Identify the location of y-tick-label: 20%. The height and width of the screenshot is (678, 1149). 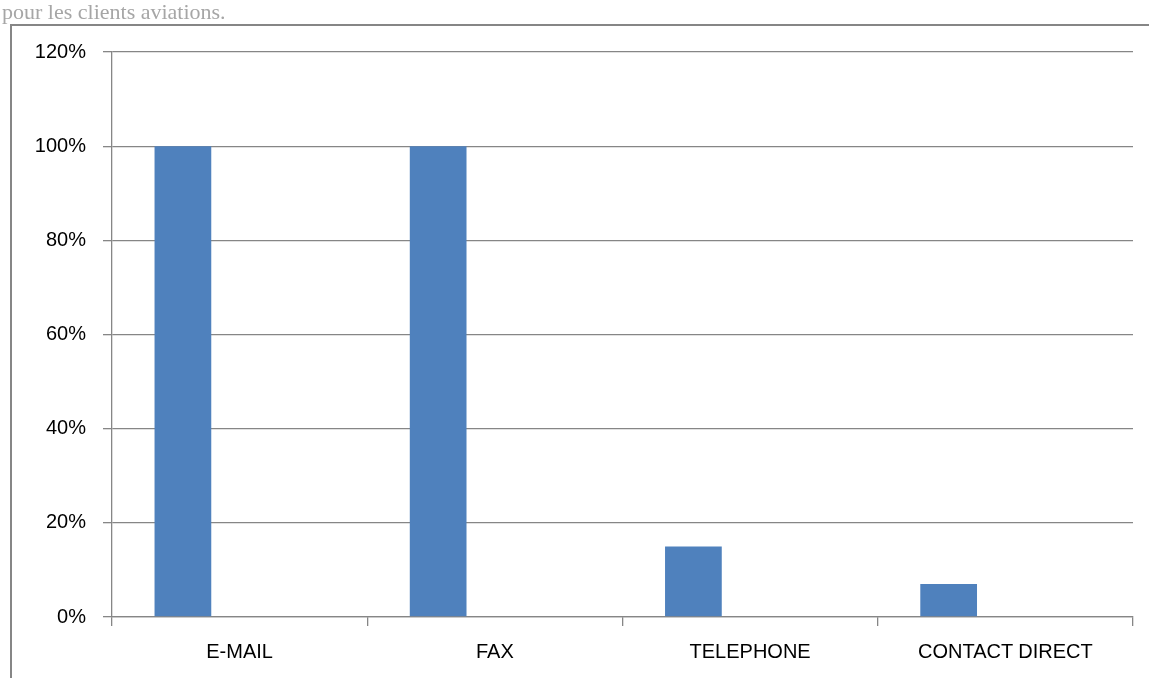
(66, 521).